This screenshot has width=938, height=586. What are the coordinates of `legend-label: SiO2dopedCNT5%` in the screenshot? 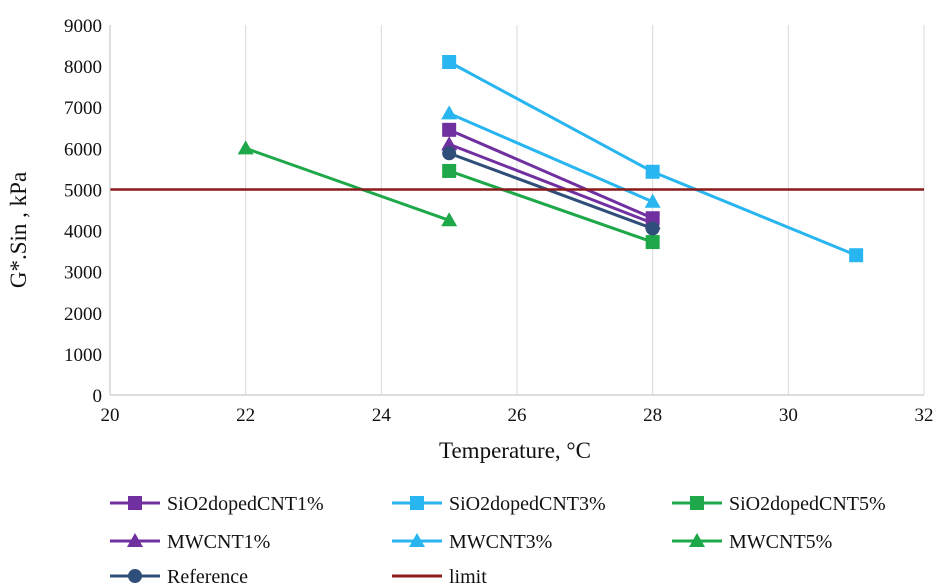 It's located at (807, 504).